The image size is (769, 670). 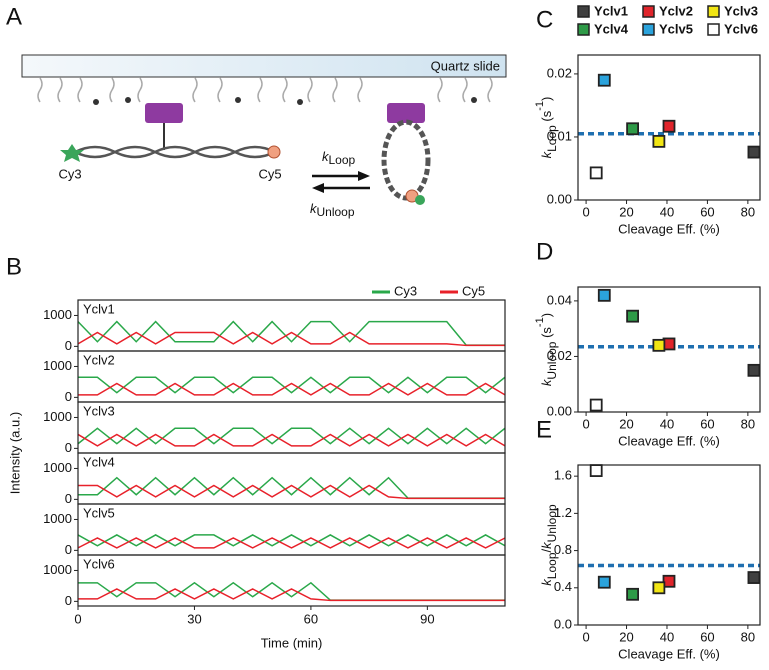 What do you see at coordinates (546, 99) in the screenshot?
I see `y-label-part: )` at bounding box center [546, 99].